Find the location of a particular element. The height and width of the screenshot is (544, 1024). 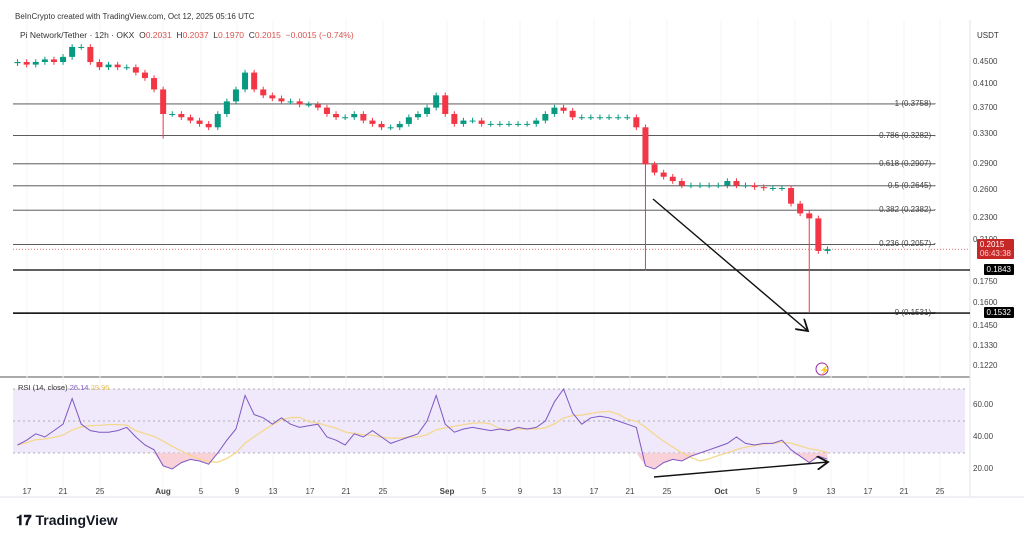

fib-label: 0.5 (0.2645) - is located at coordinates (911, 185).